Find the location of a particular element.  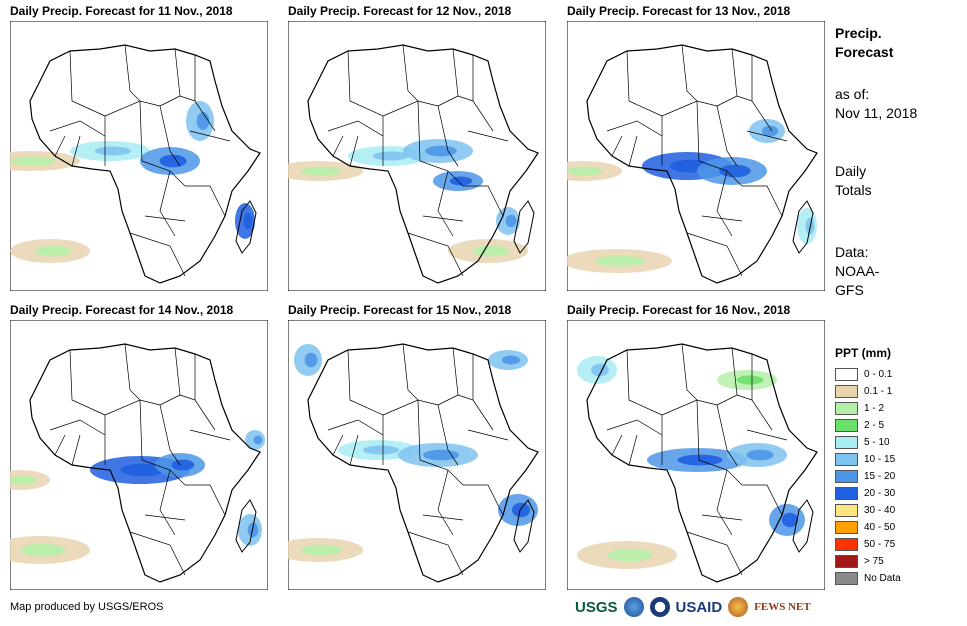

legend-label: 2 - 5 is located at coordinates (874, 425).